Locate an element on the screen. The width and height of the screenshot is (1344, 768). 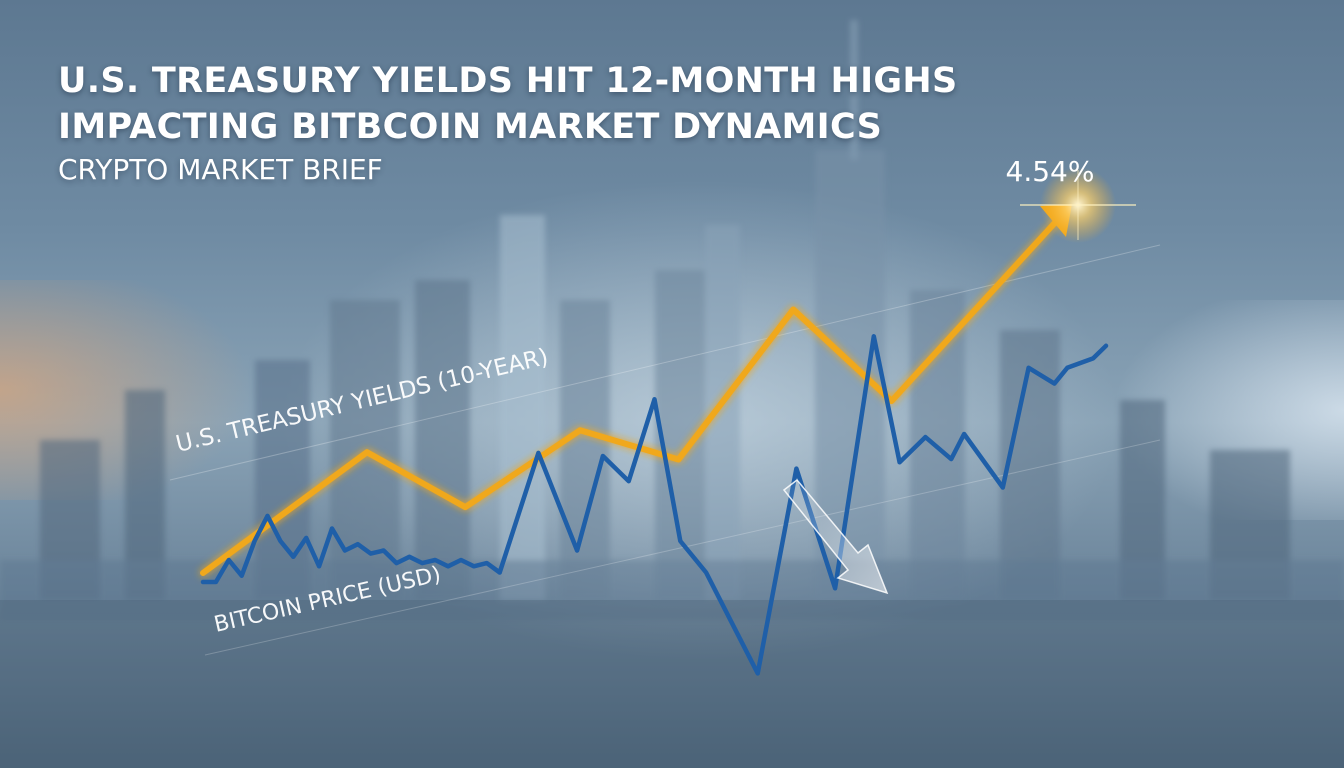
headline-line-2: IMPACTING BITBCOIN MARKET DYNAMICS is located at coordinates (470, 127).